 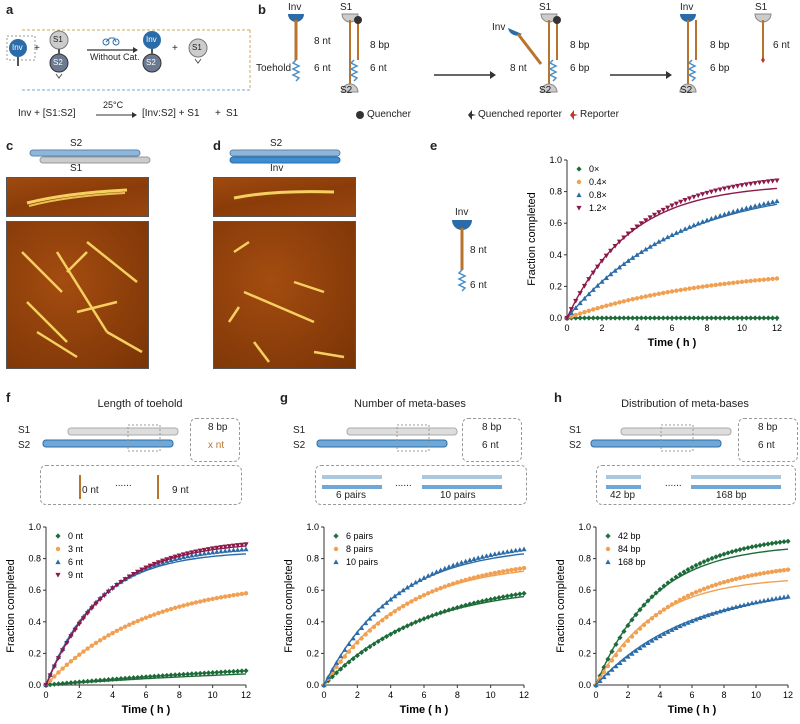 I want to click on f-variants-box, so click(x=141, y=485).